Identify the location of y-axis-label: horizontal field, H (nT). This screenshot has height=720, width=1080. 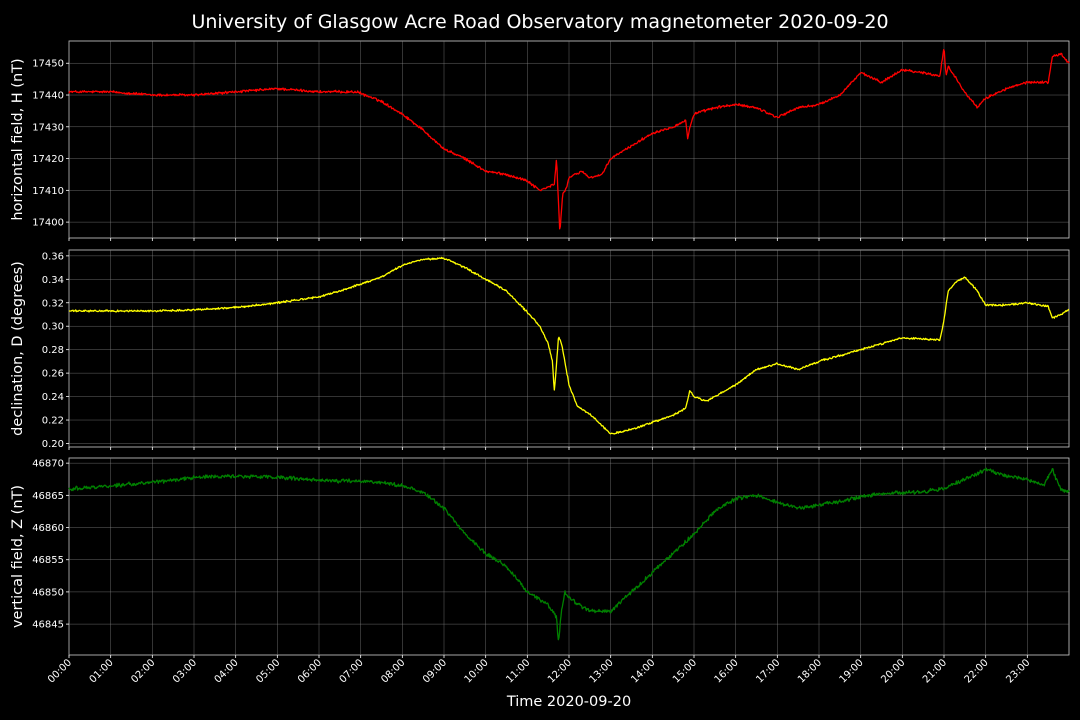
(18, 139).